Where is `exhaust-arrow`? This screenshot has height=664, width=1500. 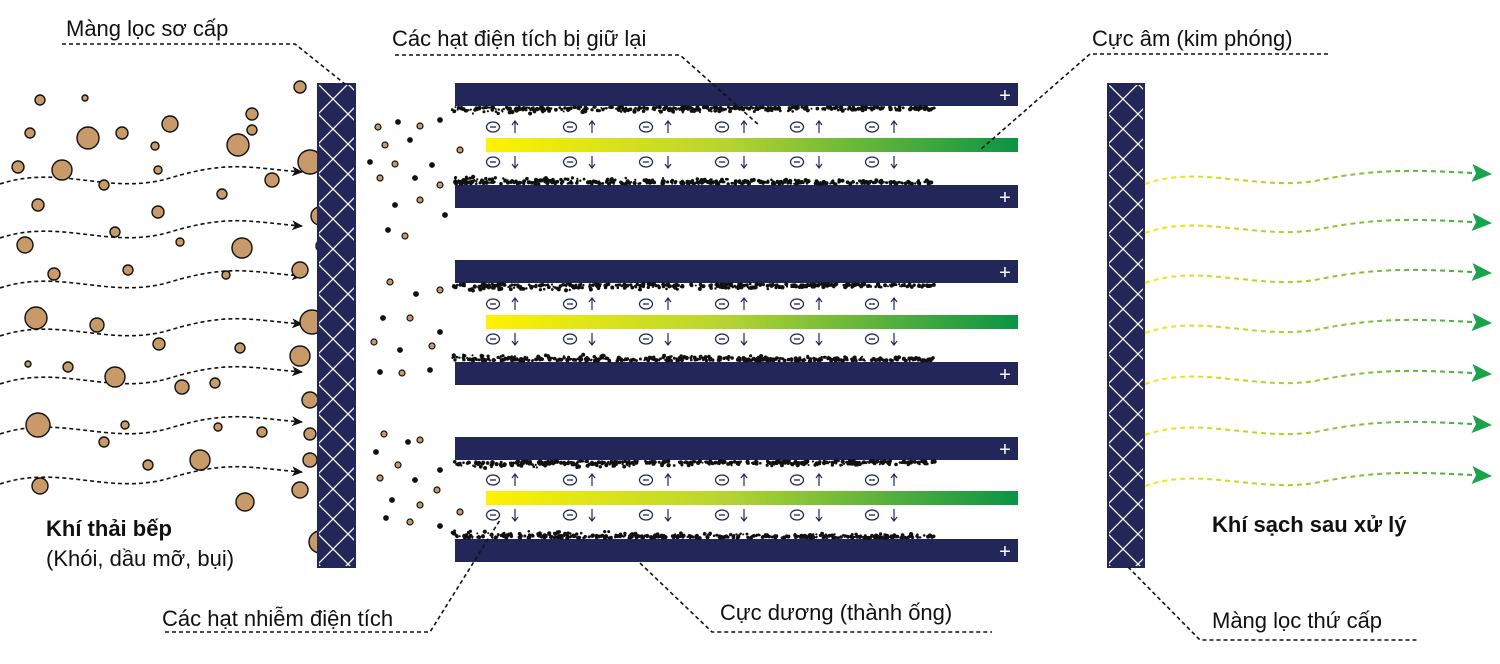
exhaust-arrow is located at coordinates (151, 229).